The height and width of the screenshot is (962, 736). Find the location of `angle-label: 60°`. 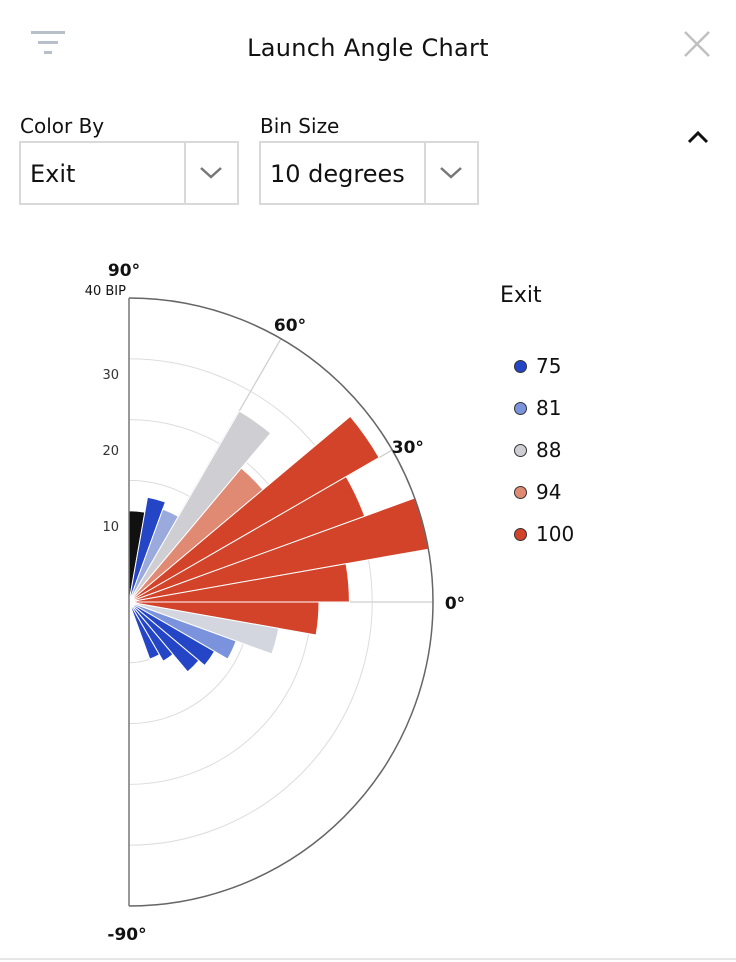

angle-label: 60° is located at coordinates (290, 326).